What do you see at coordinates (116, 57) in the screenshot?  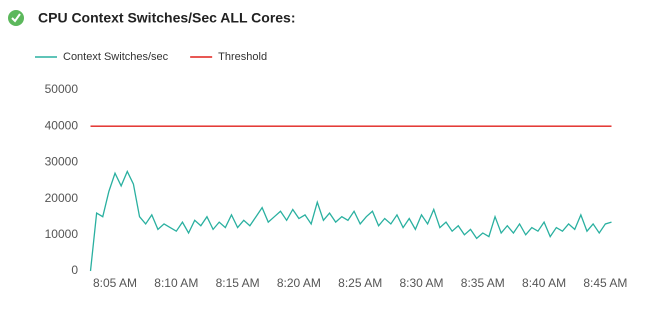 I see `legend-label: Context Switches/sec` at bounding box center [116, 57].